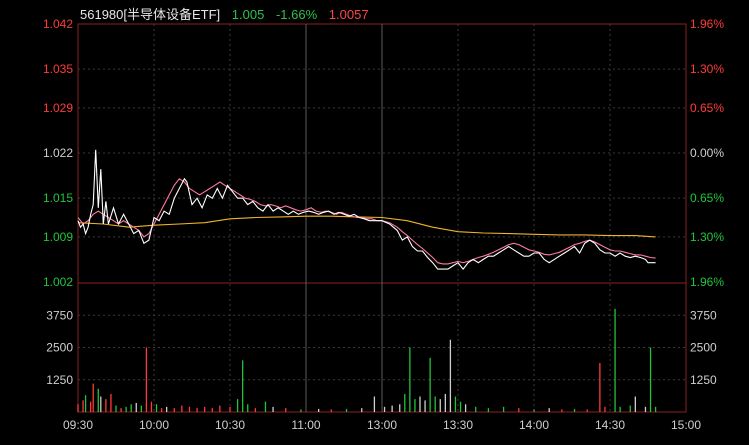 The image size is (749, 445). What do you see at coordinates (228, 13) in the screenshot?
I see `quote-header: 561980[半导体设备ETF] 1.005 -1.66% 1.0057` at bounding box center [228, 13].